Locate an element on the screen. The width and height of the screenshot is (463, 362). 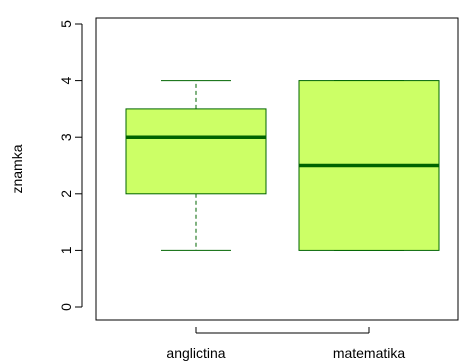
x-axis: anglictina matematika is located at coordinates (285, 344).